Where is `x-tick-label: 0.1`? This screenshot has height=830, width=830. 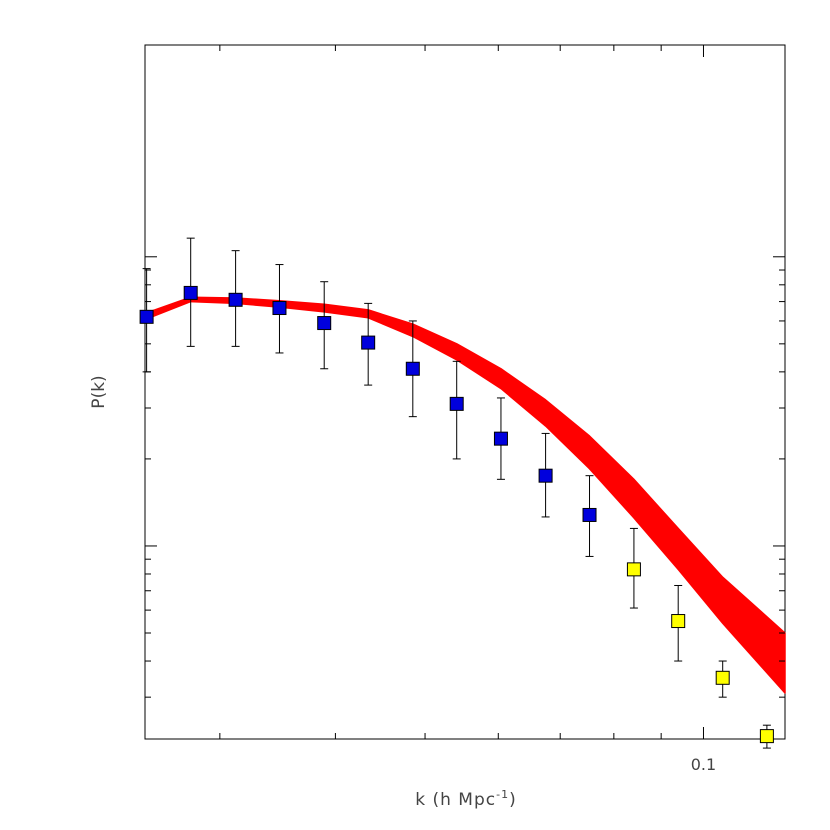 x-tick-label: 0.1 is located at coordinates (703, 764).